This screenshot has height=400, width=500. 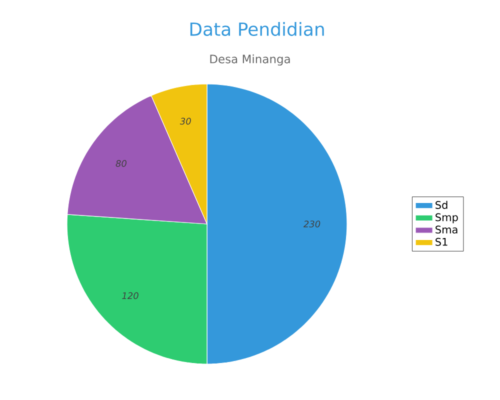 What do you see at coordinates (447, 218) in the screenshot?
I see `legend-label: Smp` at bounding box center [447, 218].